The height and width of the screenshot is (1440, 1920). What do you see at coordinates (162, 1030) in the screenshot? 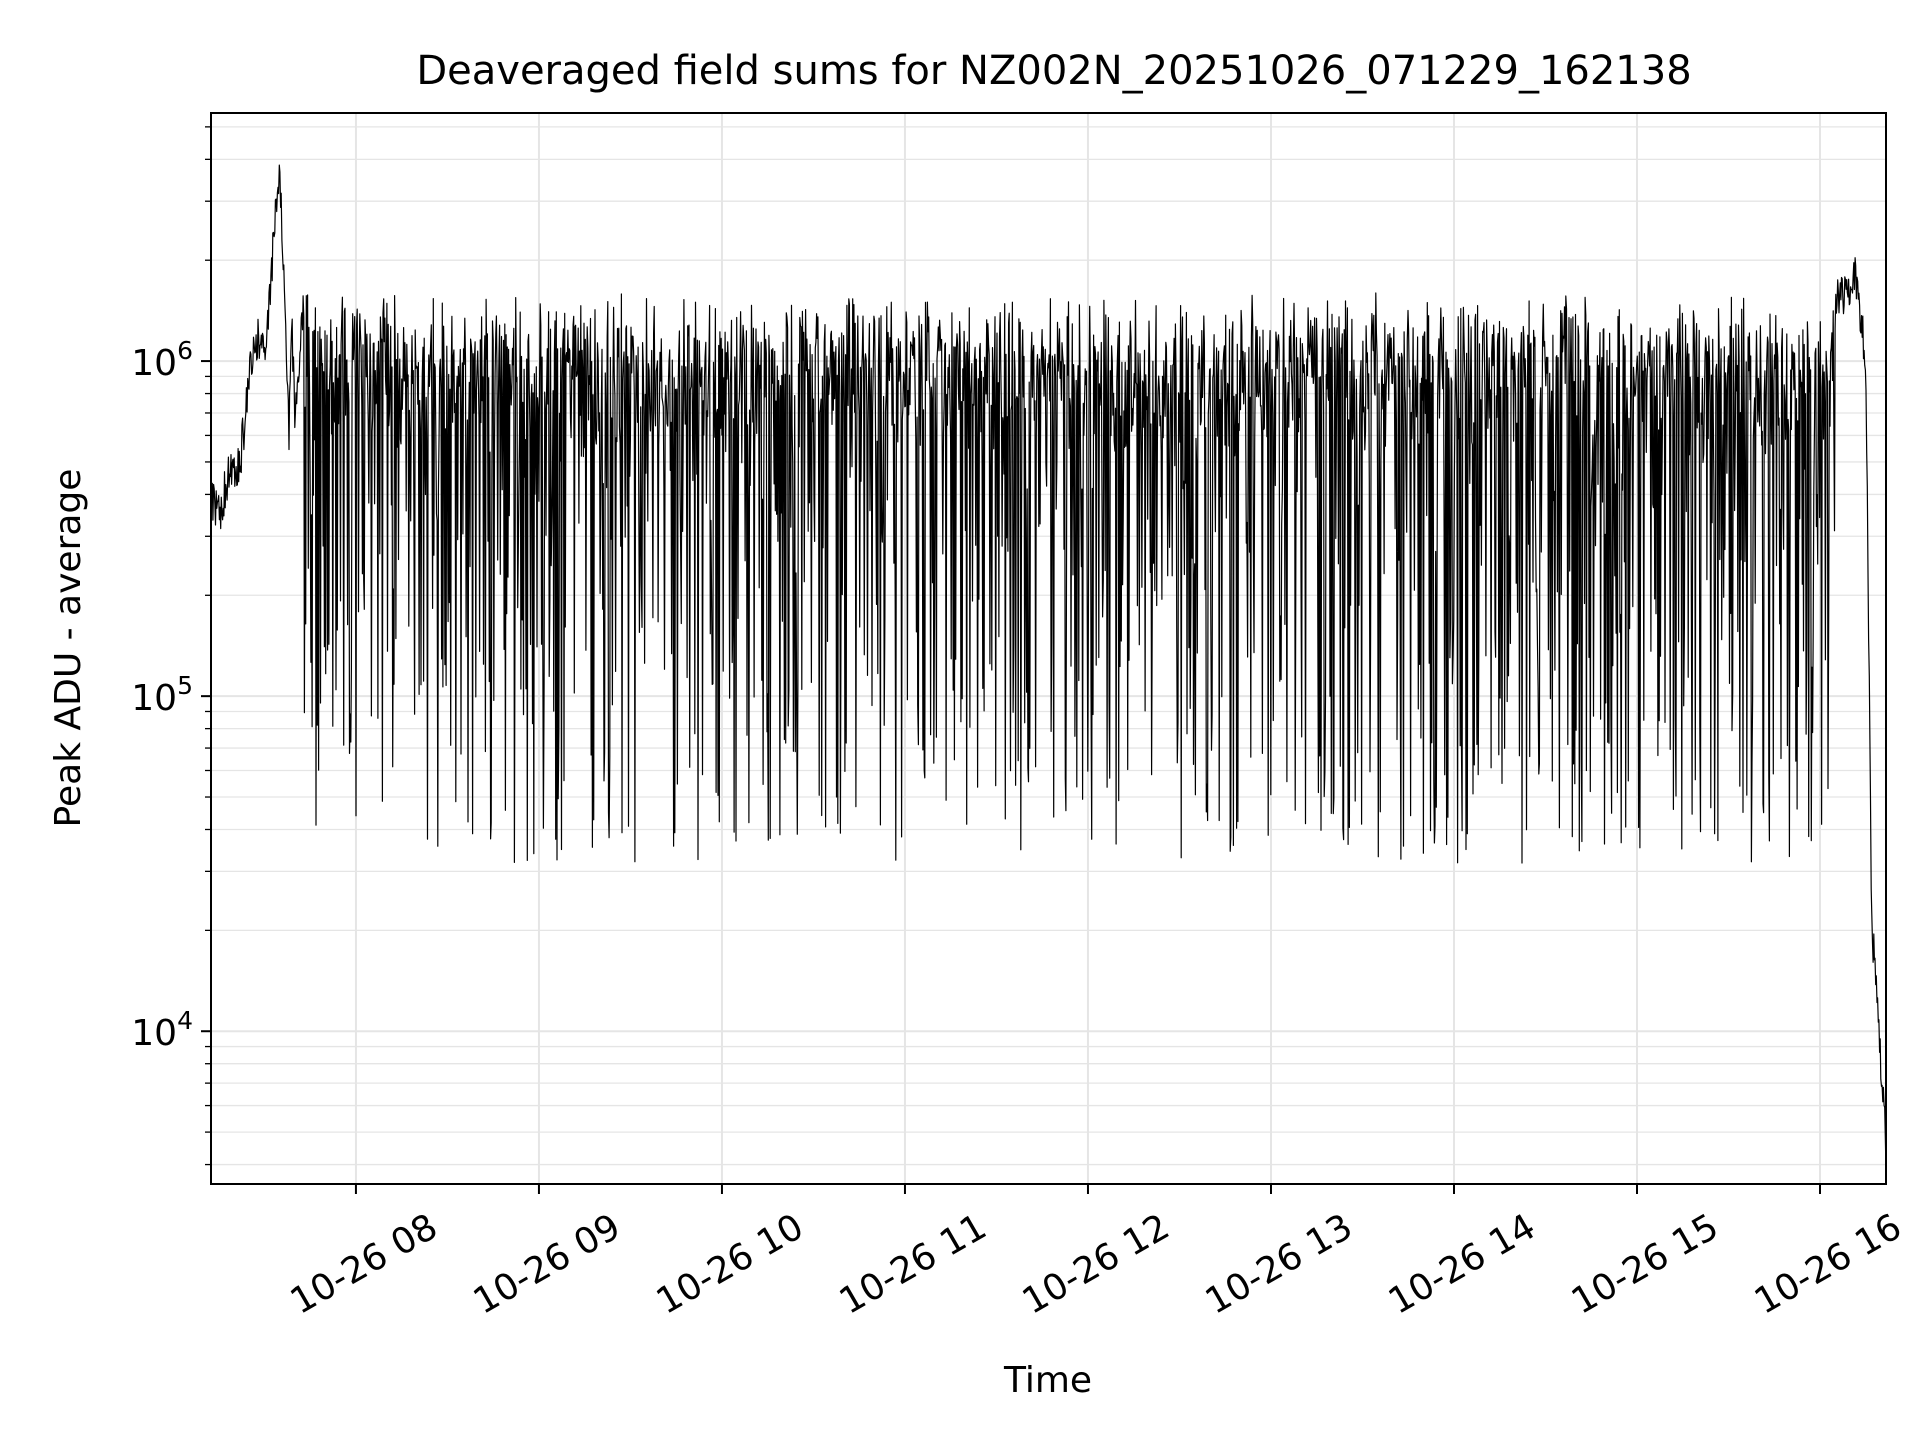
I see `y-tick-label: 10⁴` at bounding box center [162, 1030].